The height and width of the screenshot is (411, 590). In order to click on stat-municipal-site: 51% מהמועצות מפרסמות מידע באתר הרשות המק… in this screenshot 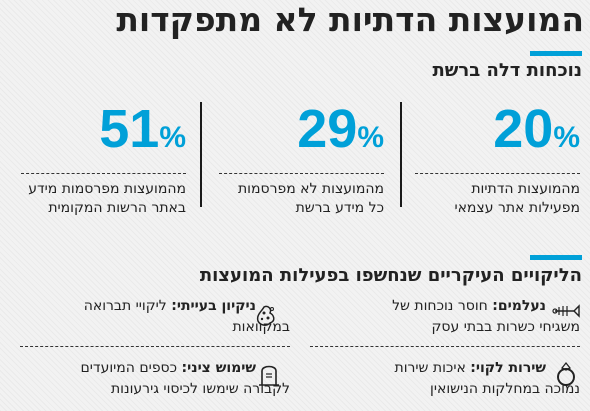, I will do `click(101, 160)`.